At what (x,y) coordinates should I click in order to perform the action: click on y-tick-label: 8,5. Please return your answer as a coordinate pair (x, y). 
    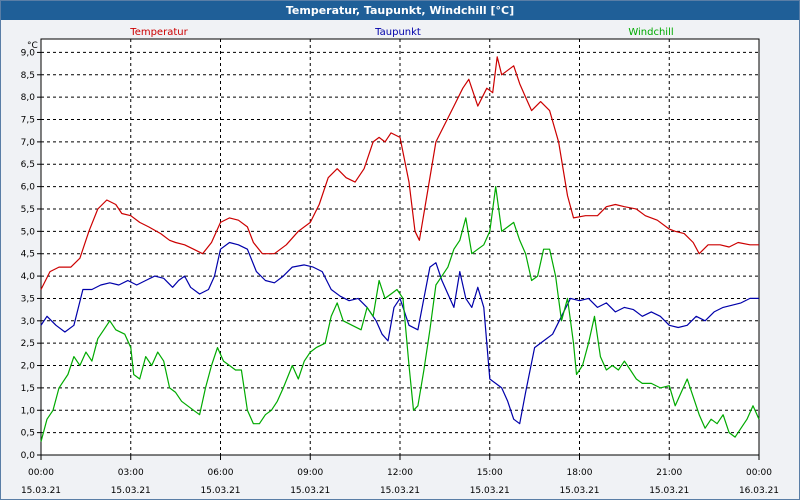
    Looking at the image, I should click on (28, 76).